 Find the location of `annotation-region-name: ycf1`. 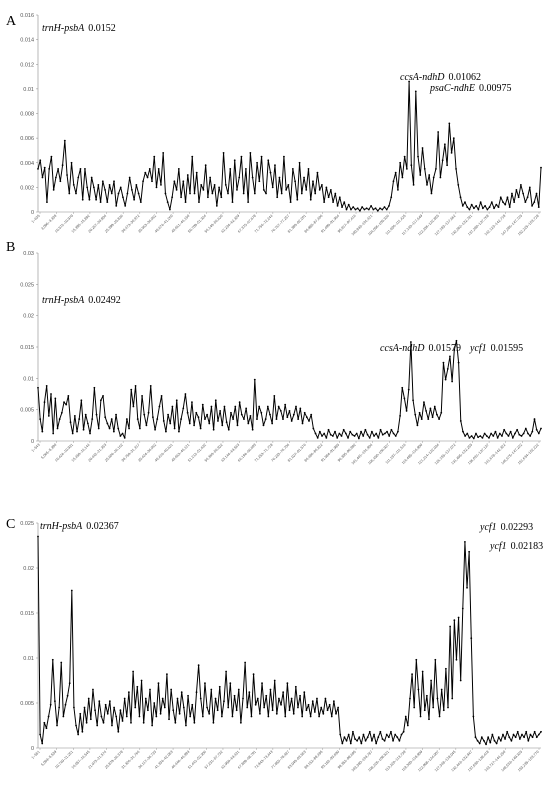

annotation-region-name: ycf1 is located at coordinates (478, 348).